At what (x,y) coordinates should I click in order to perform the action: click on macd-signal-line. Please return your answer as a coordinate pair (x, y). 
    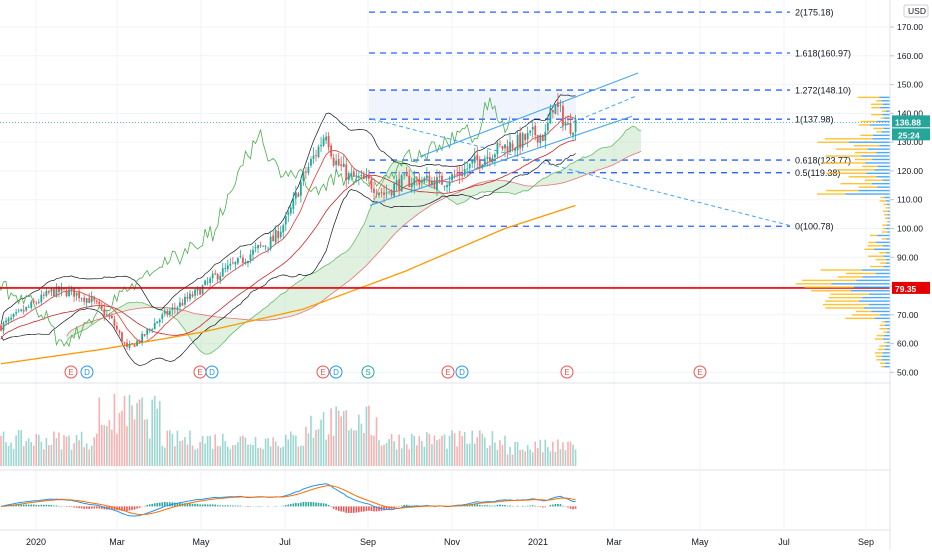
    Looking at the image, I should click on (288, 500).